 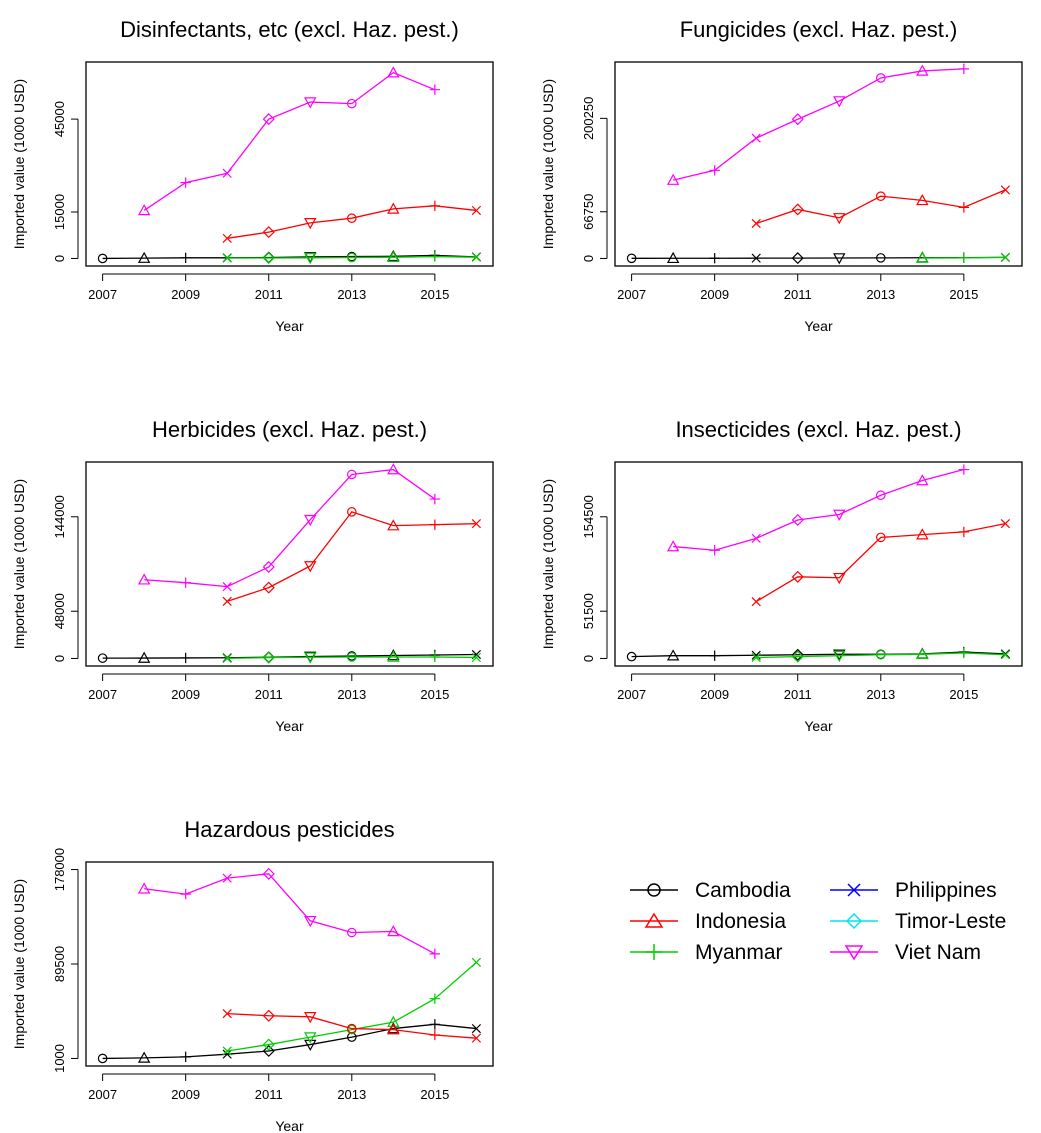 I want to click on legend-label: Indonesia, so click(x=740, y=921).